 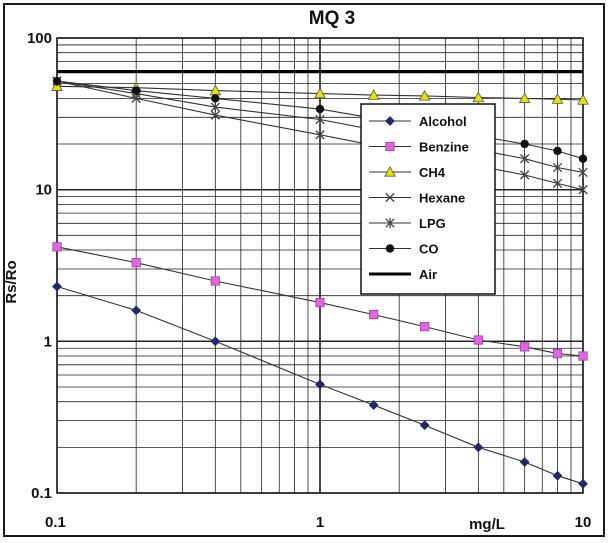 I want to click on legend-box, so click(x=428, y=199).